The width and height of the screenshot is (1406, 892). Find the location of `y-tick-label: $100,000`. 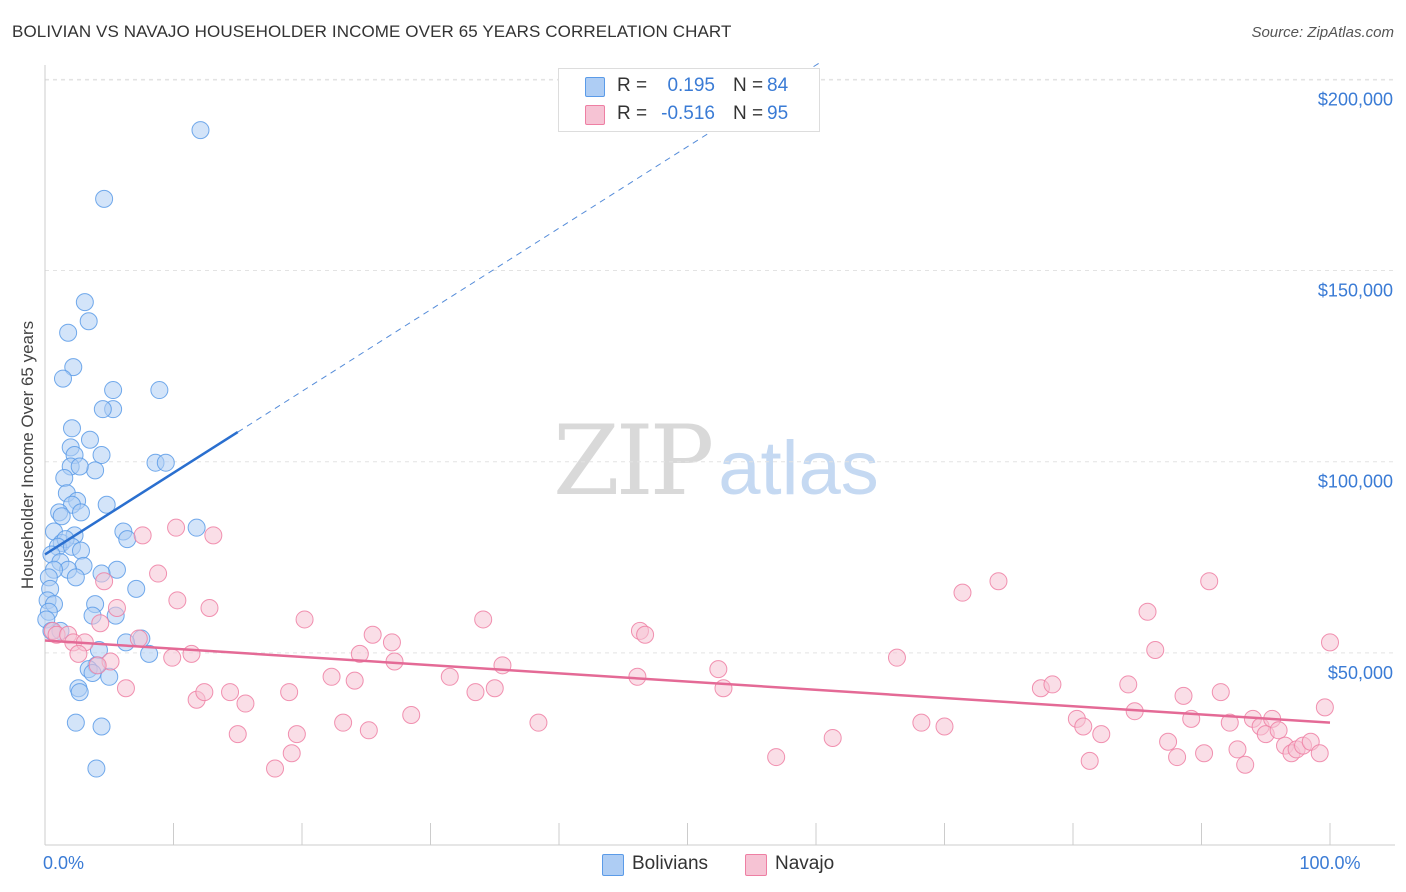

y-tick-label: $100,000 is located at coordinates (1355, 482).